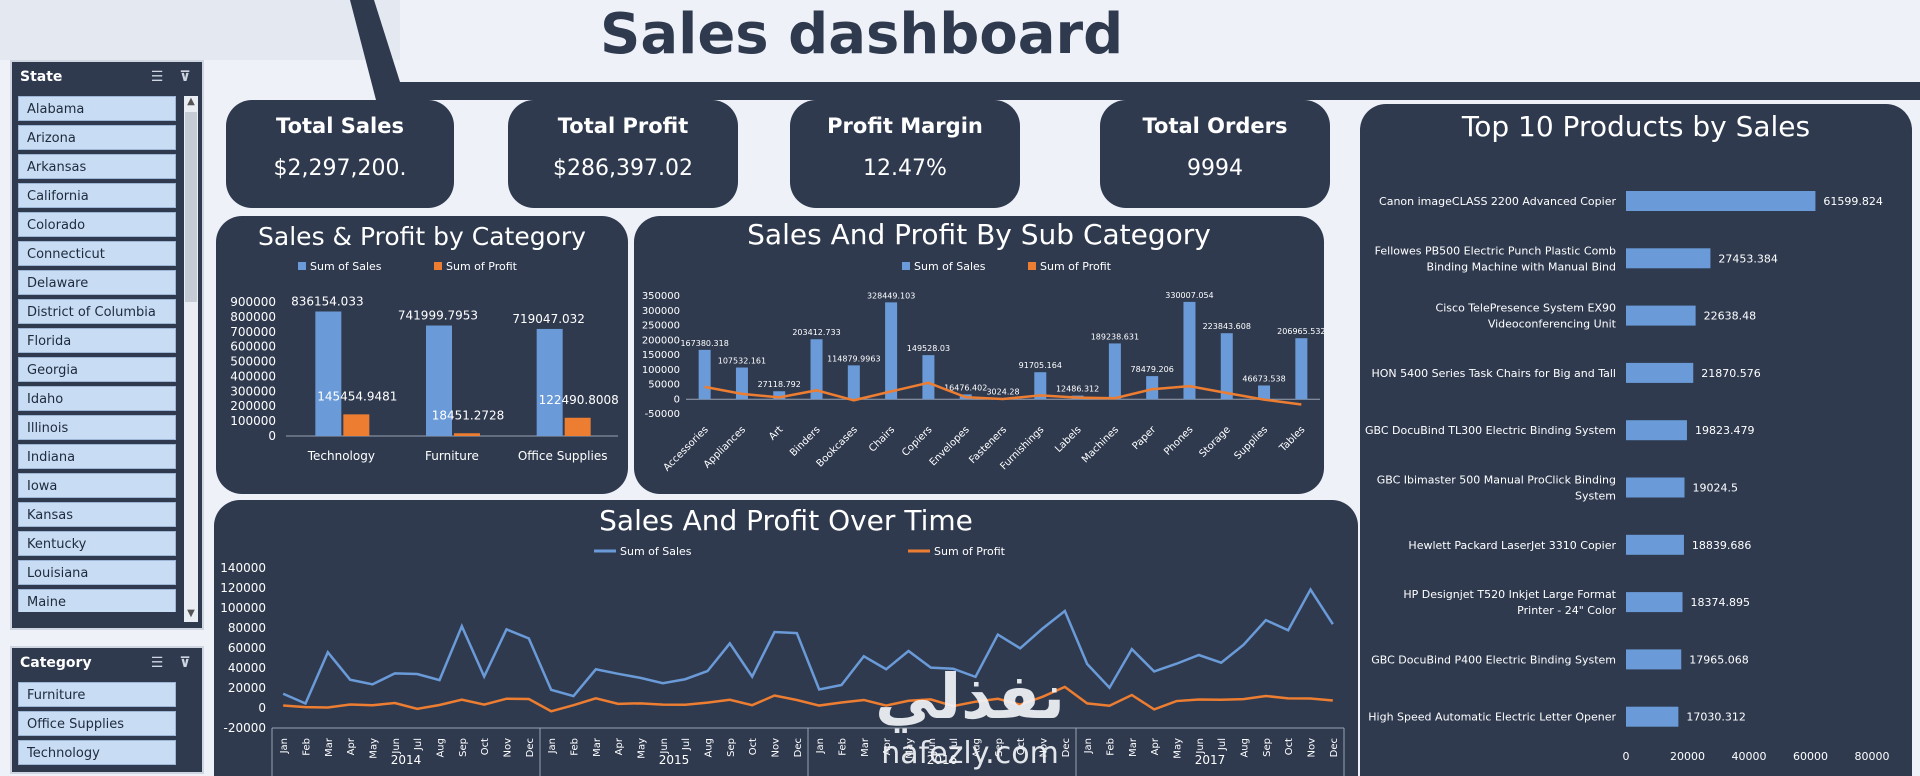  Describe the element at coordinates (97, 137) in the screenshot. I see `slicer-item: Arizona` at that location.